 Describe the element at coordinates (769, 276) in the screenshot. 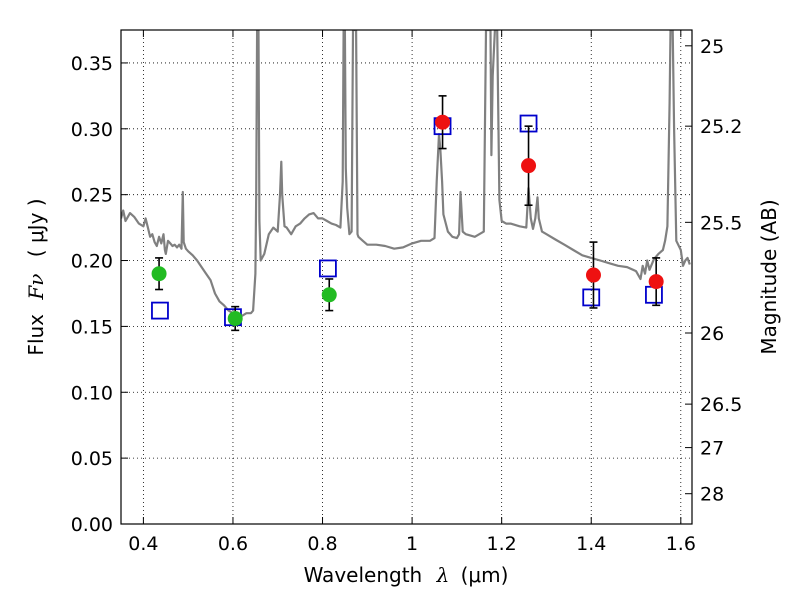

I see `y2-axis-label: Magnitude (AB)` at that location.